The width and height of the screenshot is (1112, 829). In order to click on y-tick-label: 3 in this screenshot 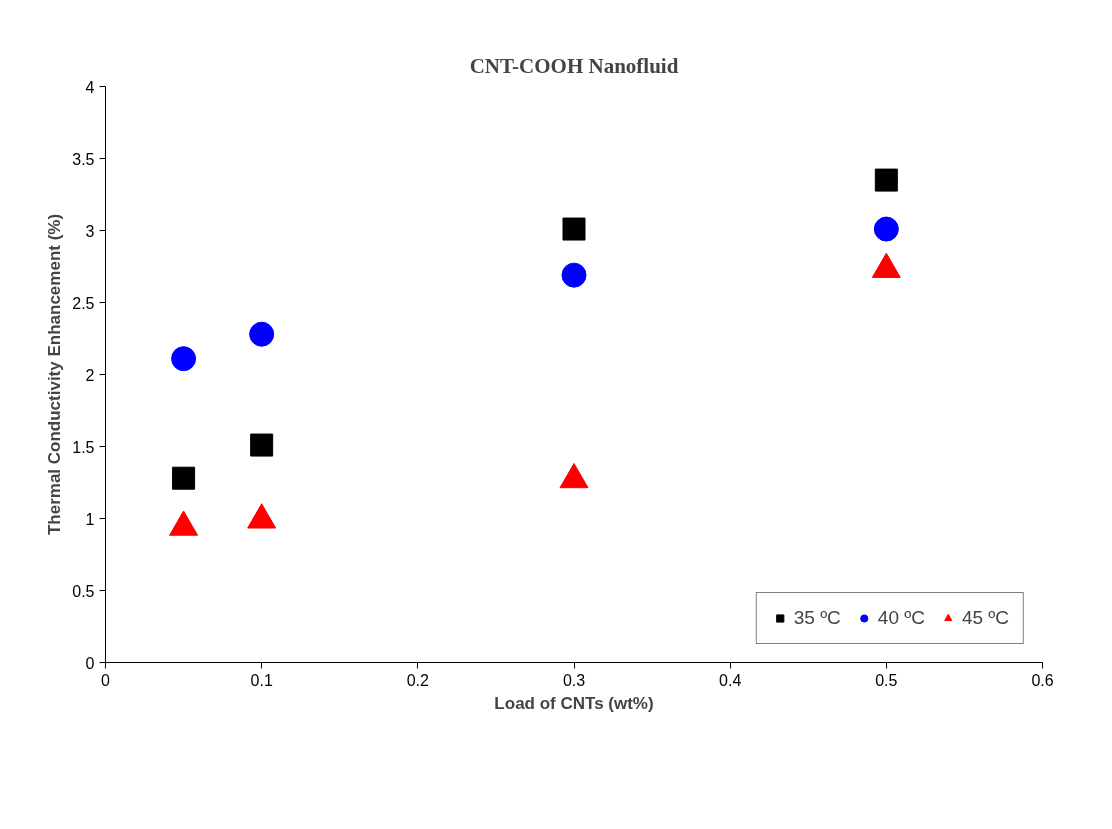, I will do `click(90, 231)`.